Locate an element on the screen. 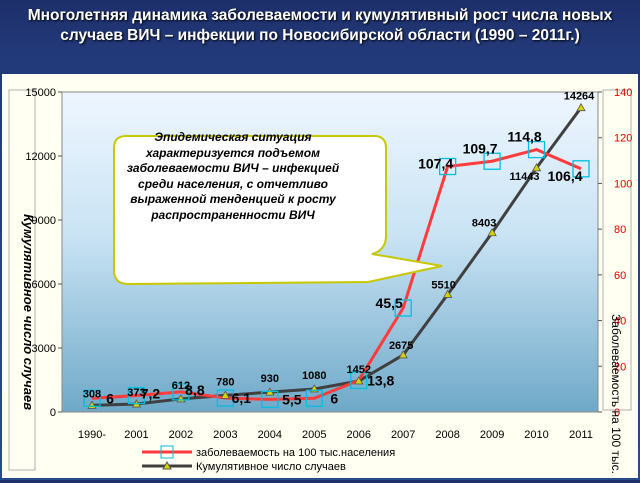 Image resolution: width=640 pixels, height=483 pixels. data-label-cumulative: 780 is located at coordinates (225, 382).